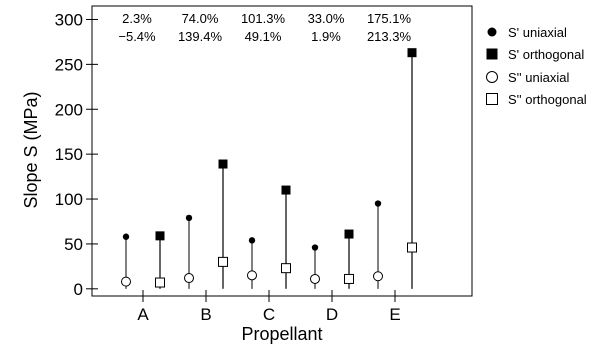 This screenshot has height=350, width=613. I want to click on y-tick-label: 300, so click(69, 19).